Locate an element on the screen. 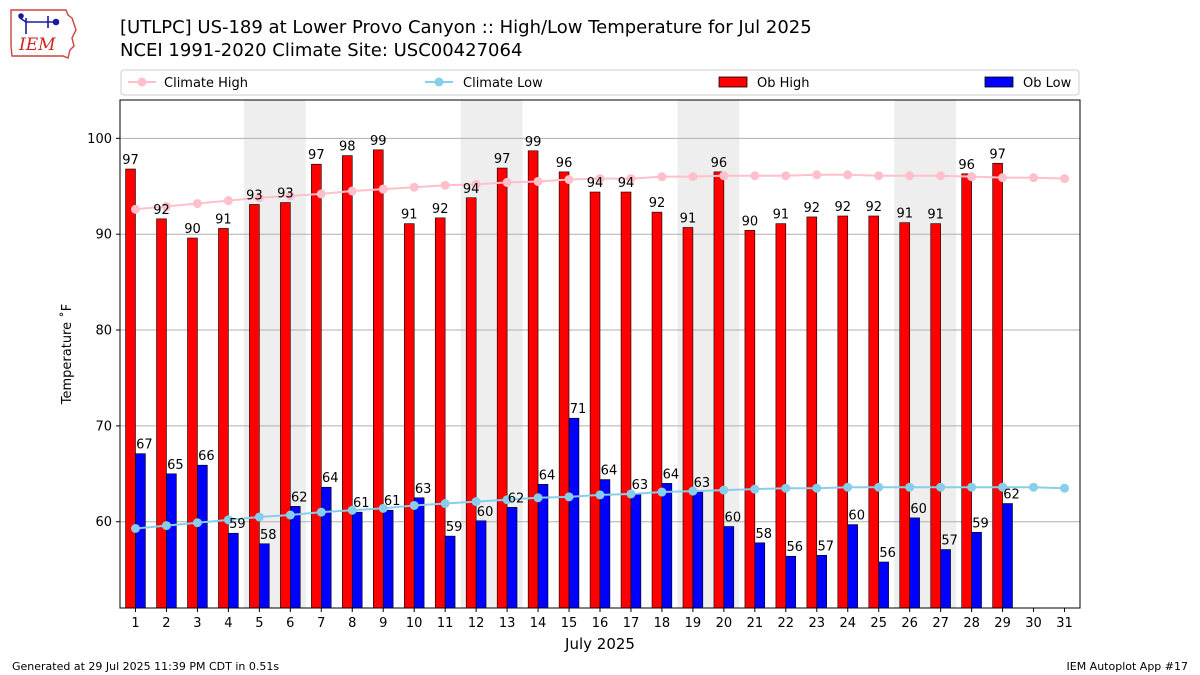 This screenshot has width=1200, height=675. x-tick-label-14: 14 is located at coordinates (538, 623).